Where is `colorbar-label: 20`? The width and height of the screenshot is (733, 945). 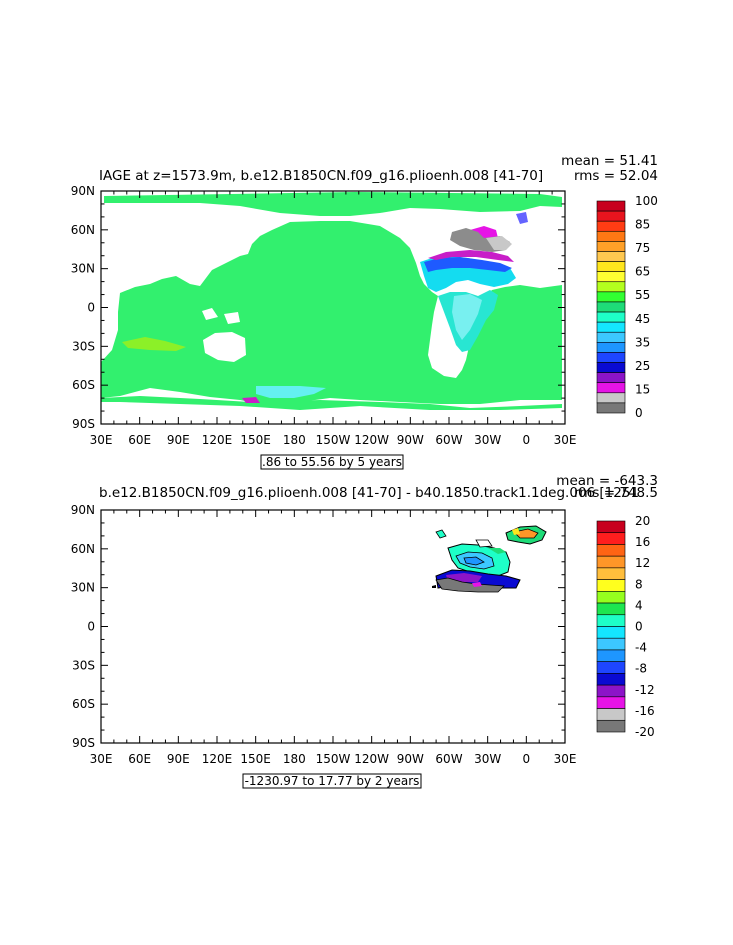
colorbar-label: 20 is located at coordinates (642, 521).